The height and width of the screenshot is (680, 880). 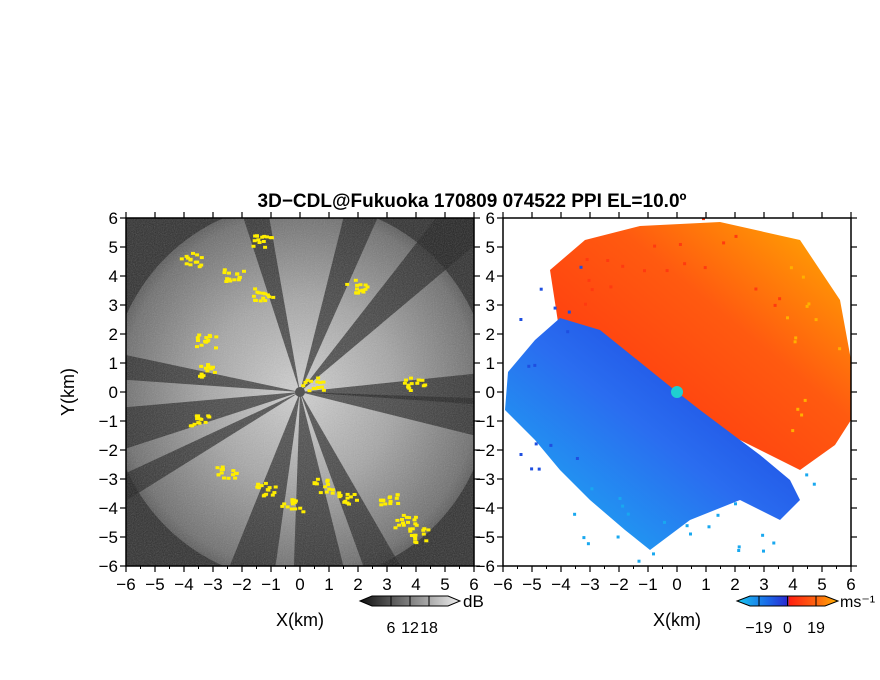 I want to click on left-y-tick-label: −5, so click(x=108, y=537).